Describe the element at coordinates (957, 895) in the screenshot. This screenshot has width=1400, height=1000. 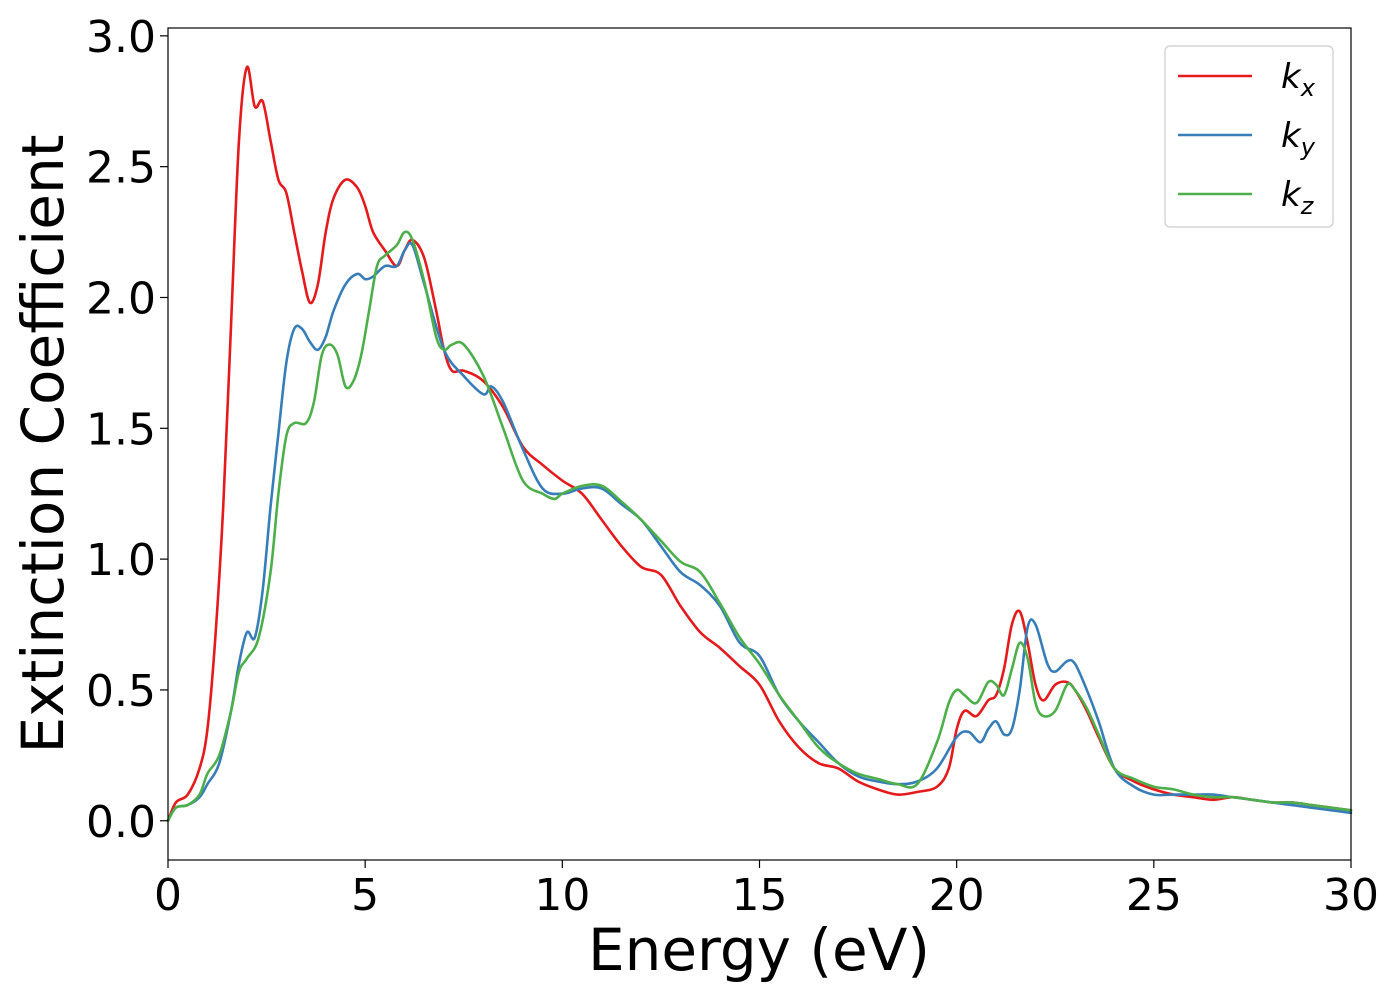
I see `x-tick-label: 20` at that location.